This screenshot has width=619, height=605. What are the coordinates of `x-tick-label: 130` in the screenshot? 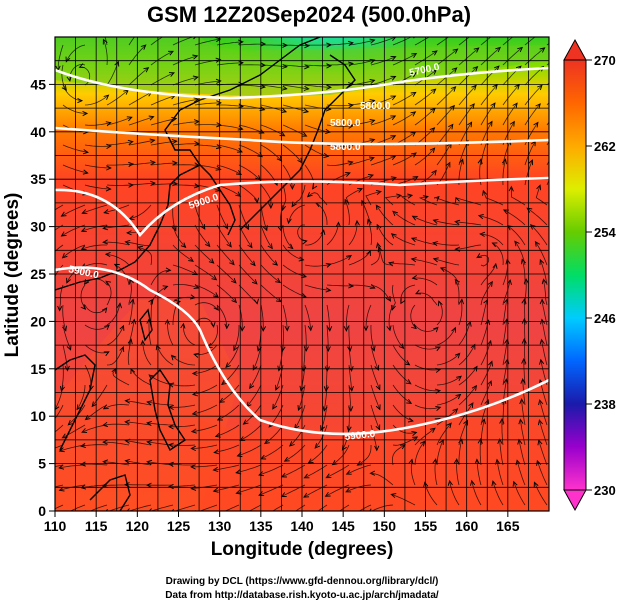 It's located at (220, 526).